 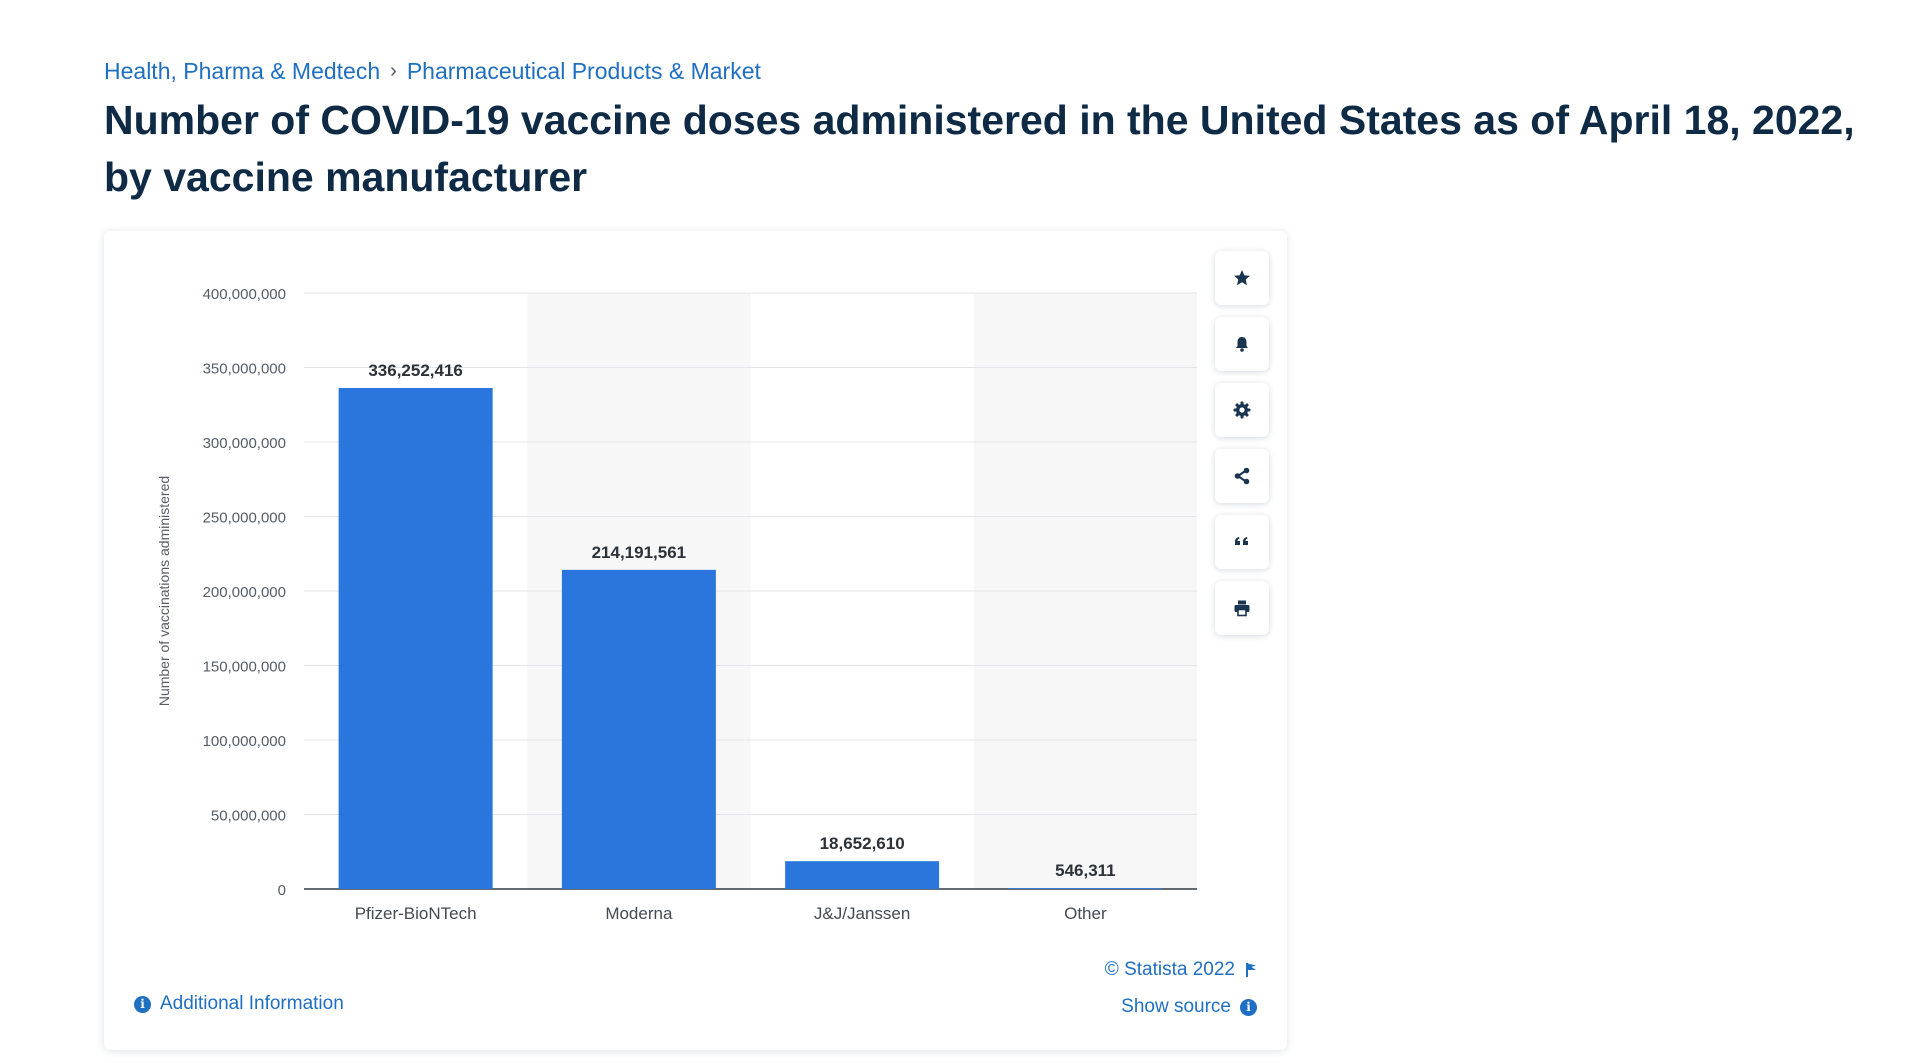 I want to click on y-tick-label: 50,000,000, so click(x=248, y=816).